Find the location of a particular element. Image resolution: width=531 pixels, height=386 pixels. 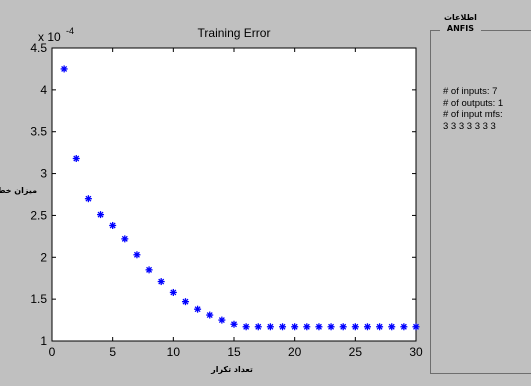

x-tick-label: 10 is located at coordinates (174, 352).